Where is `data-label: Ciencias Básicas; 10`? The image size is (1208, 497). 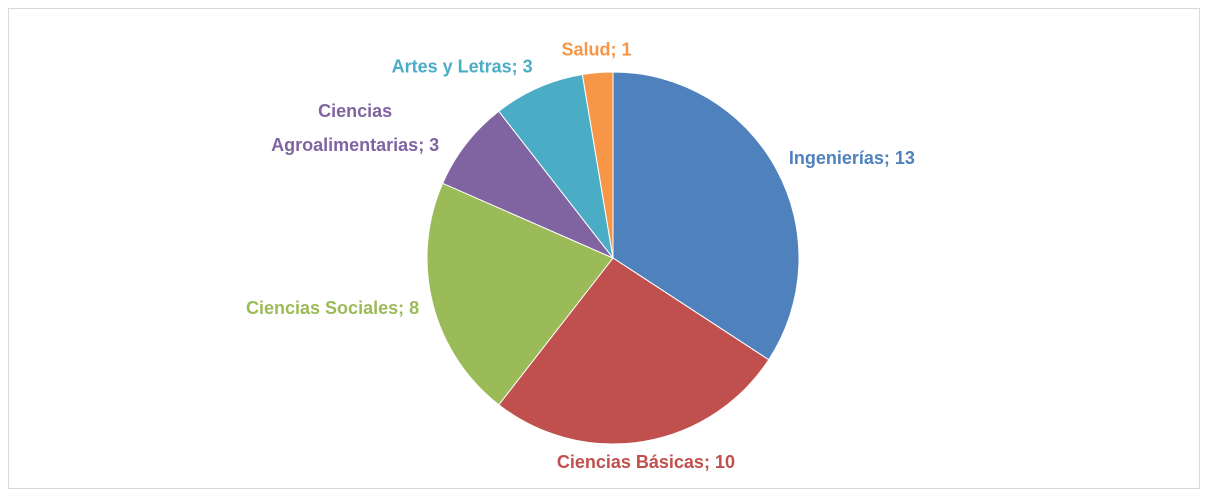 data-label: Ciencias Básicas; 10 is located at coordinates (646, 462).